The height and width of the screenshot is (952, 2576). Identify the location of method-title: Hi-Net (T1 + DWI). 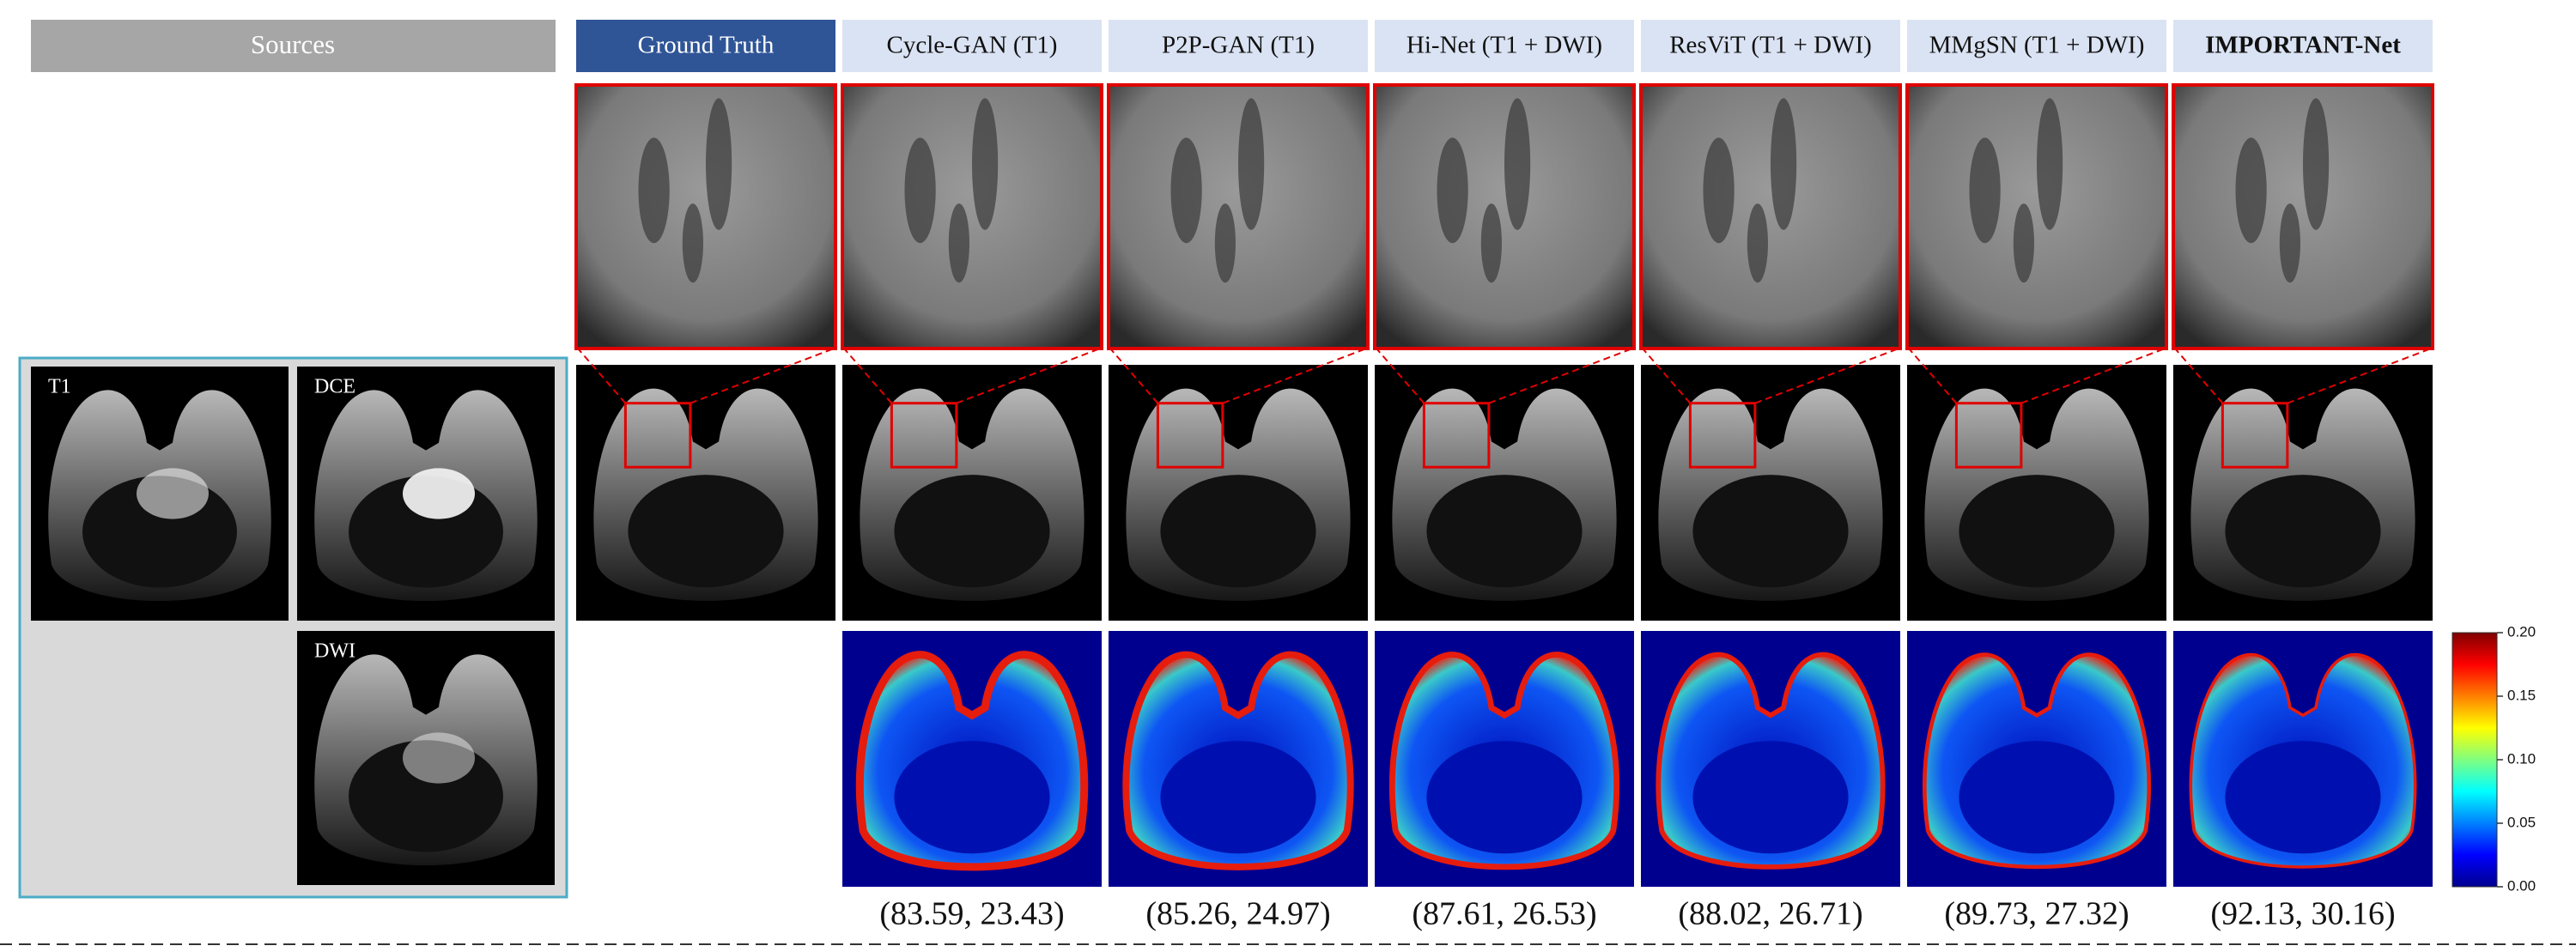
(1504, 46).